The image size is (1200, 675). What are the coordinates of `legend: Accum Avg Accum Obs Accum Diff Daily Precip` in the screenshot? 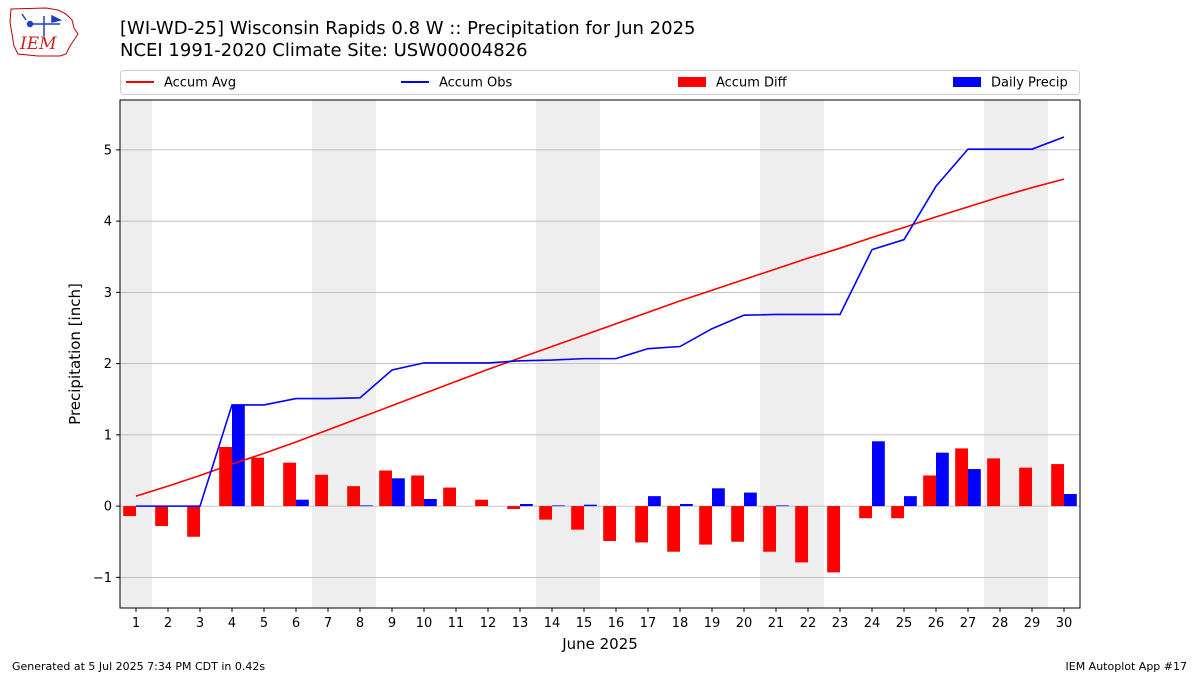 It's located at (600, 82).